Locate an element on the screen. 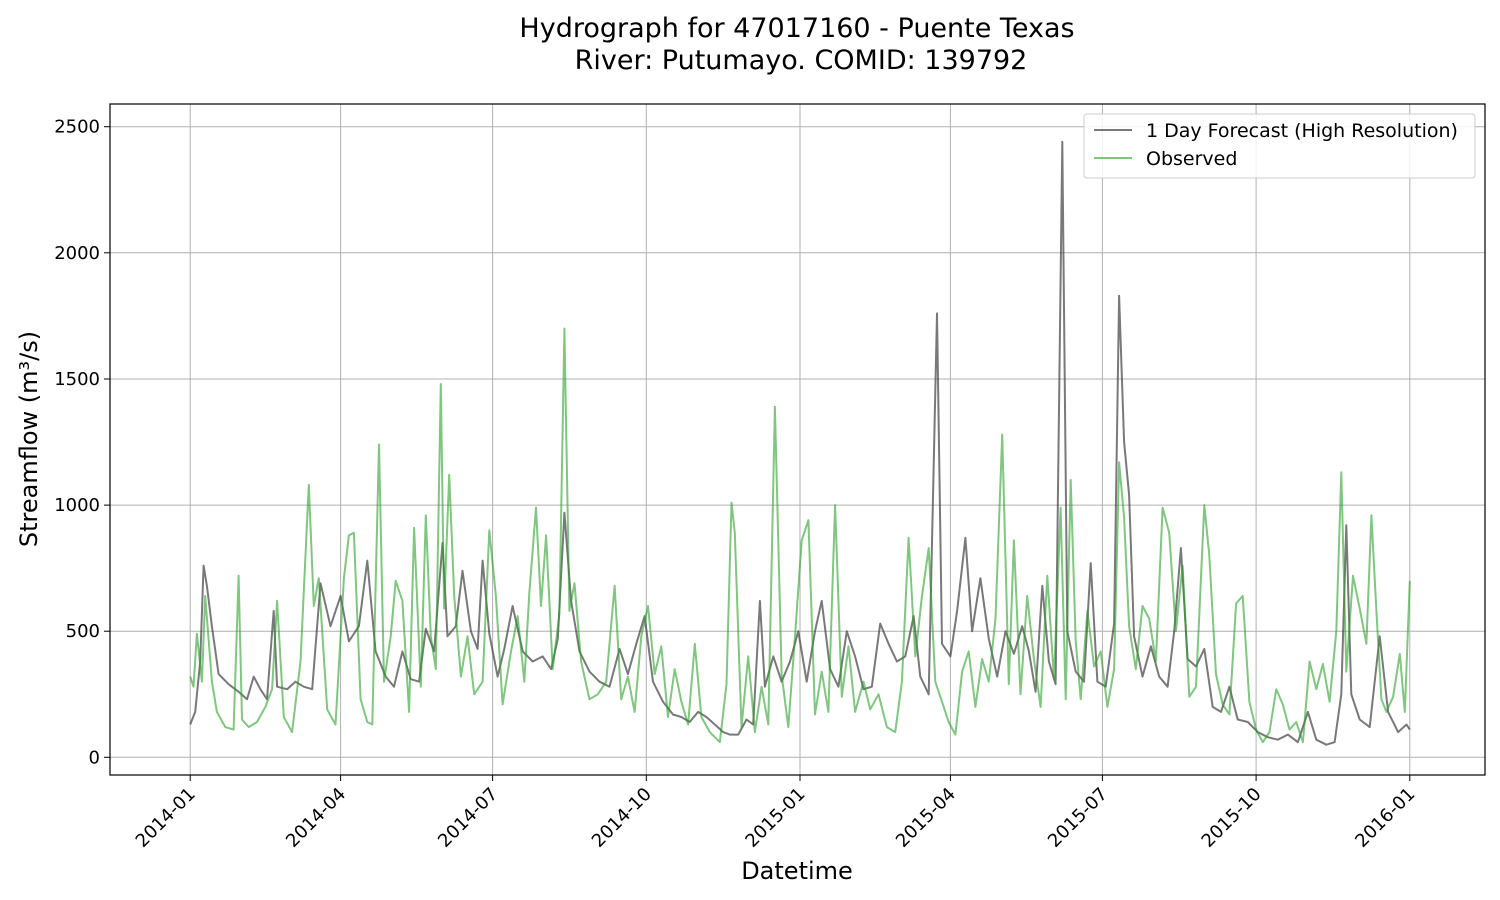 This screenshot has height=900, width=1500. legend-forecast-label: 1 Day Forecast (High Resolution) is located at coordinates (1302, 131).